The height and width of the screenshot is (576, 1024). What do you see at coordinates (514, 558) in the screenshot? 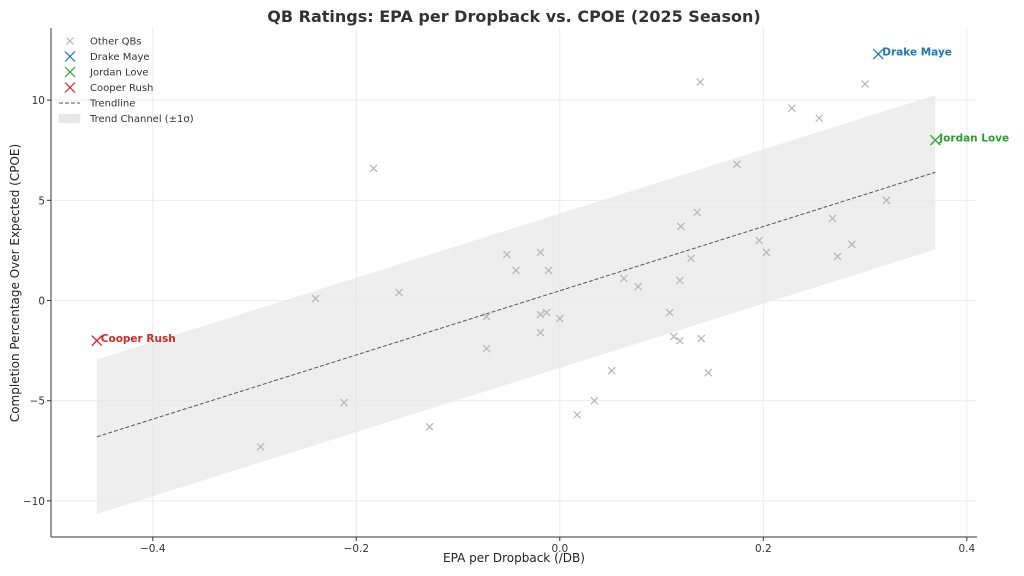
I see `x-axis-label: EPA per Dropback (/DB)` at bounding box center [514, 558].